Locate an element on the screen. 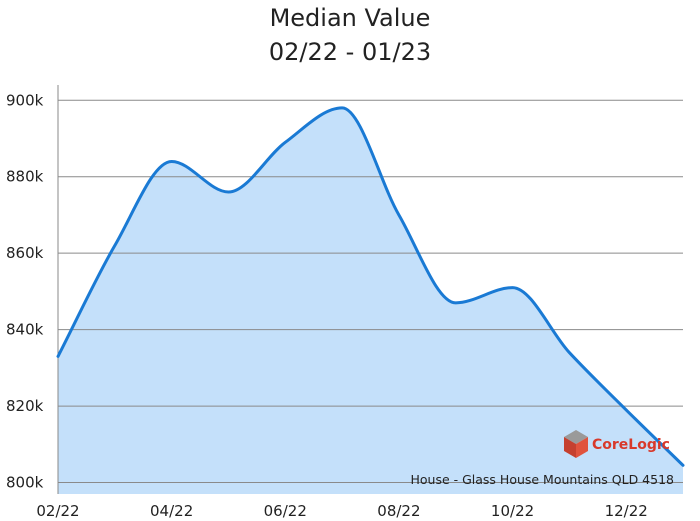 Image resolution: width=700 pixels, height=521 pixels. chart-subtitle: 02/22 - 01/23 is located at coordinates (350, 52).